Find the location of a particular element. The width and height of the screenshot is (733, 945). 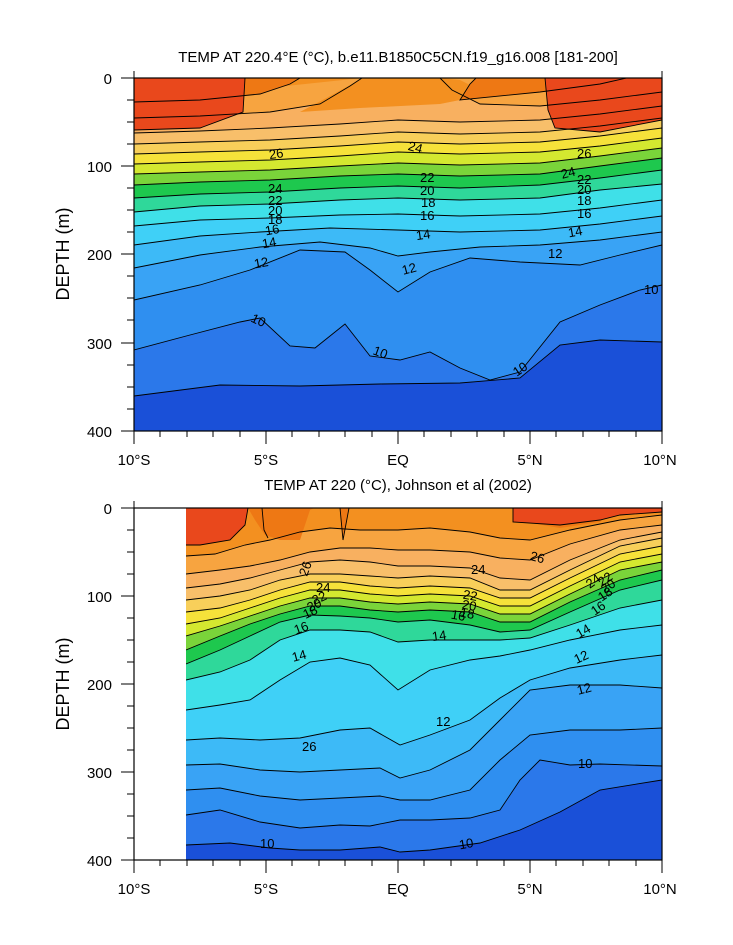

y-tick-label: 0 is located at coordinates (108, 509).